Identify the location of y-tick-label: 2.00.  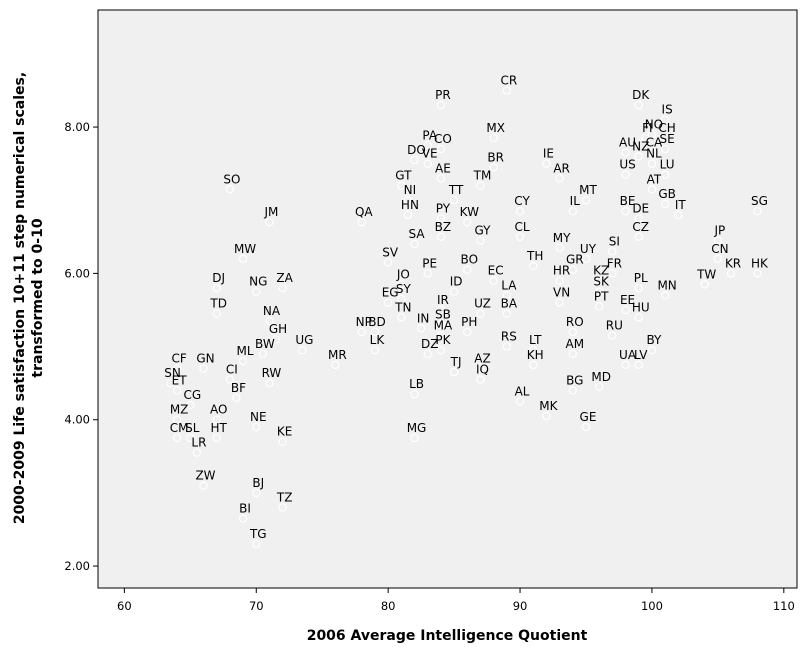
(77, 566).